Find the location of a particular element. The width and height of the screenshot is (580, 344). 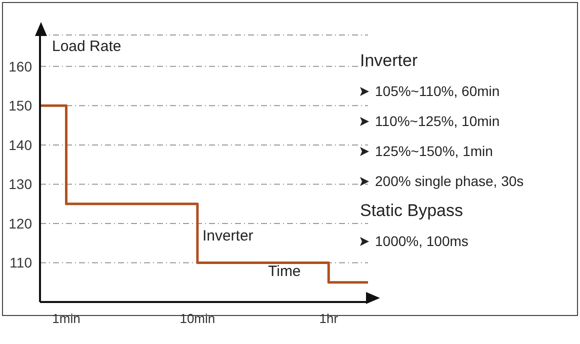

x-tick-label: 1min is located at coordinates (66, 318).